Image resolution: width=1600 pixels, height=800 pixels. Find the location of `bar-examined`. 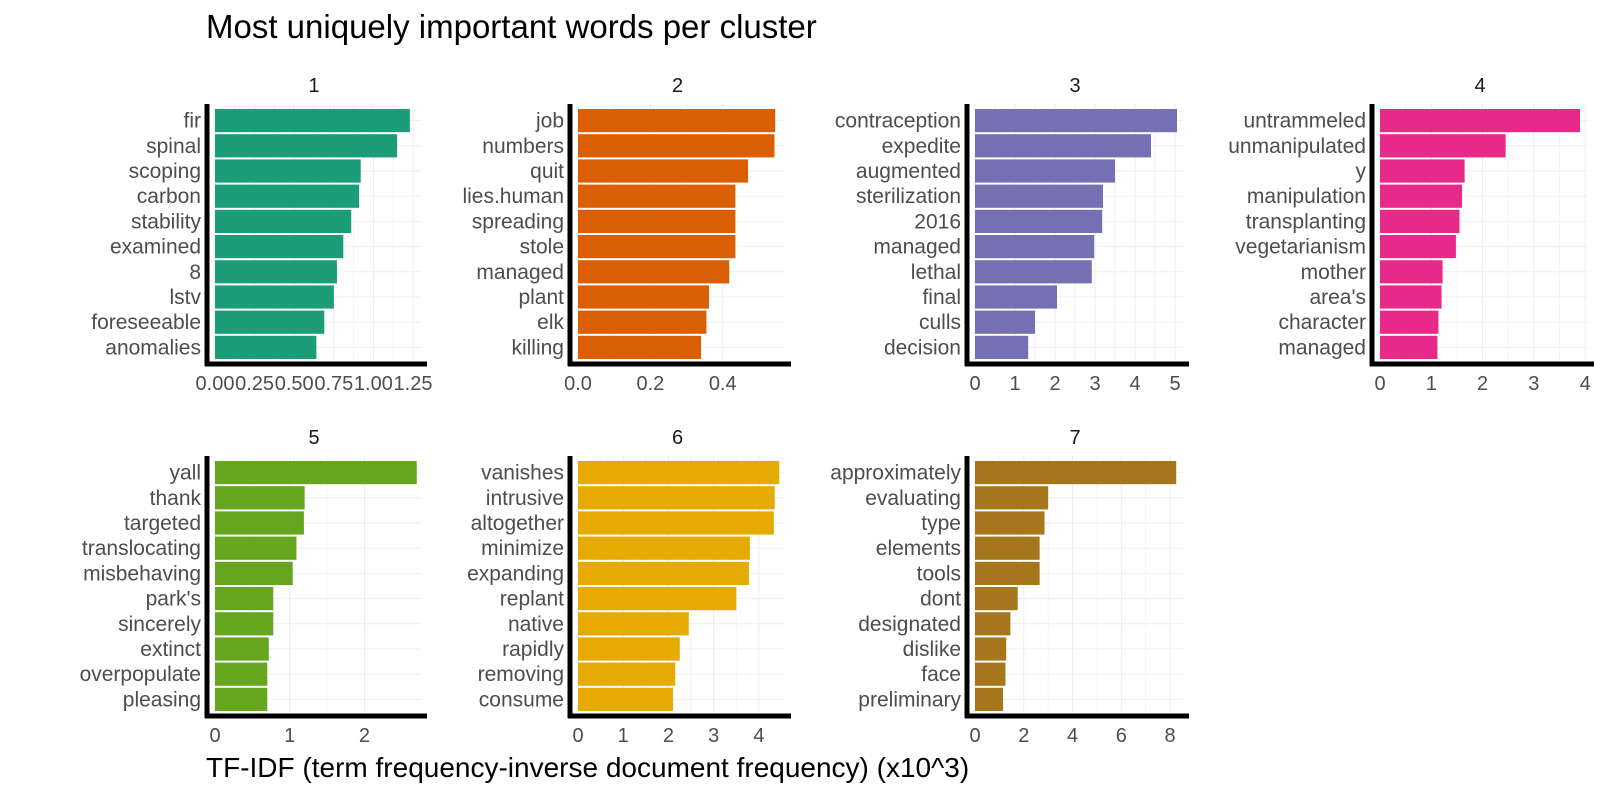

bar-examined is located at coordinates (279, 247).